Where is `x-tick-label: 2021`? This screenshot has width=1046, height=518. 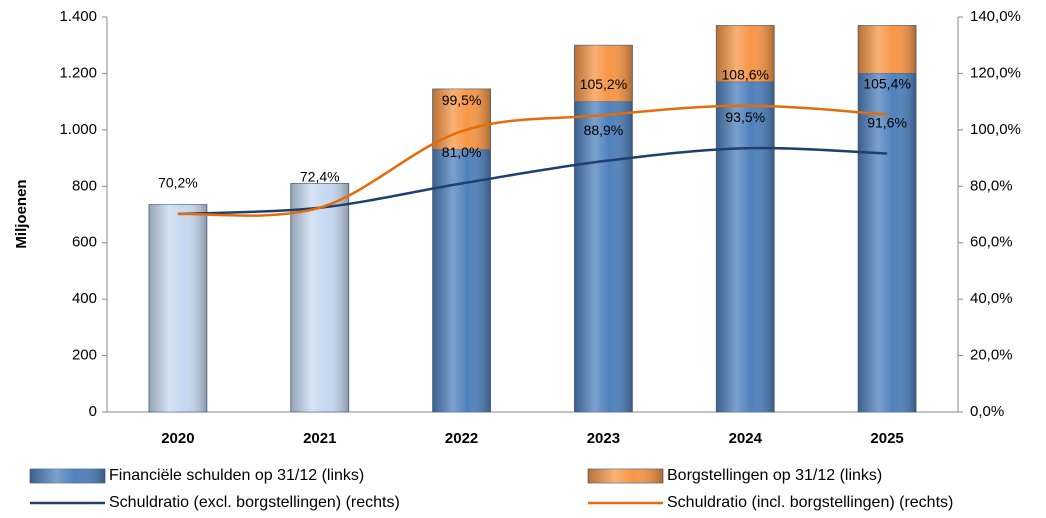
x-tick-label: 2021 is located at coordinates (319, 438).